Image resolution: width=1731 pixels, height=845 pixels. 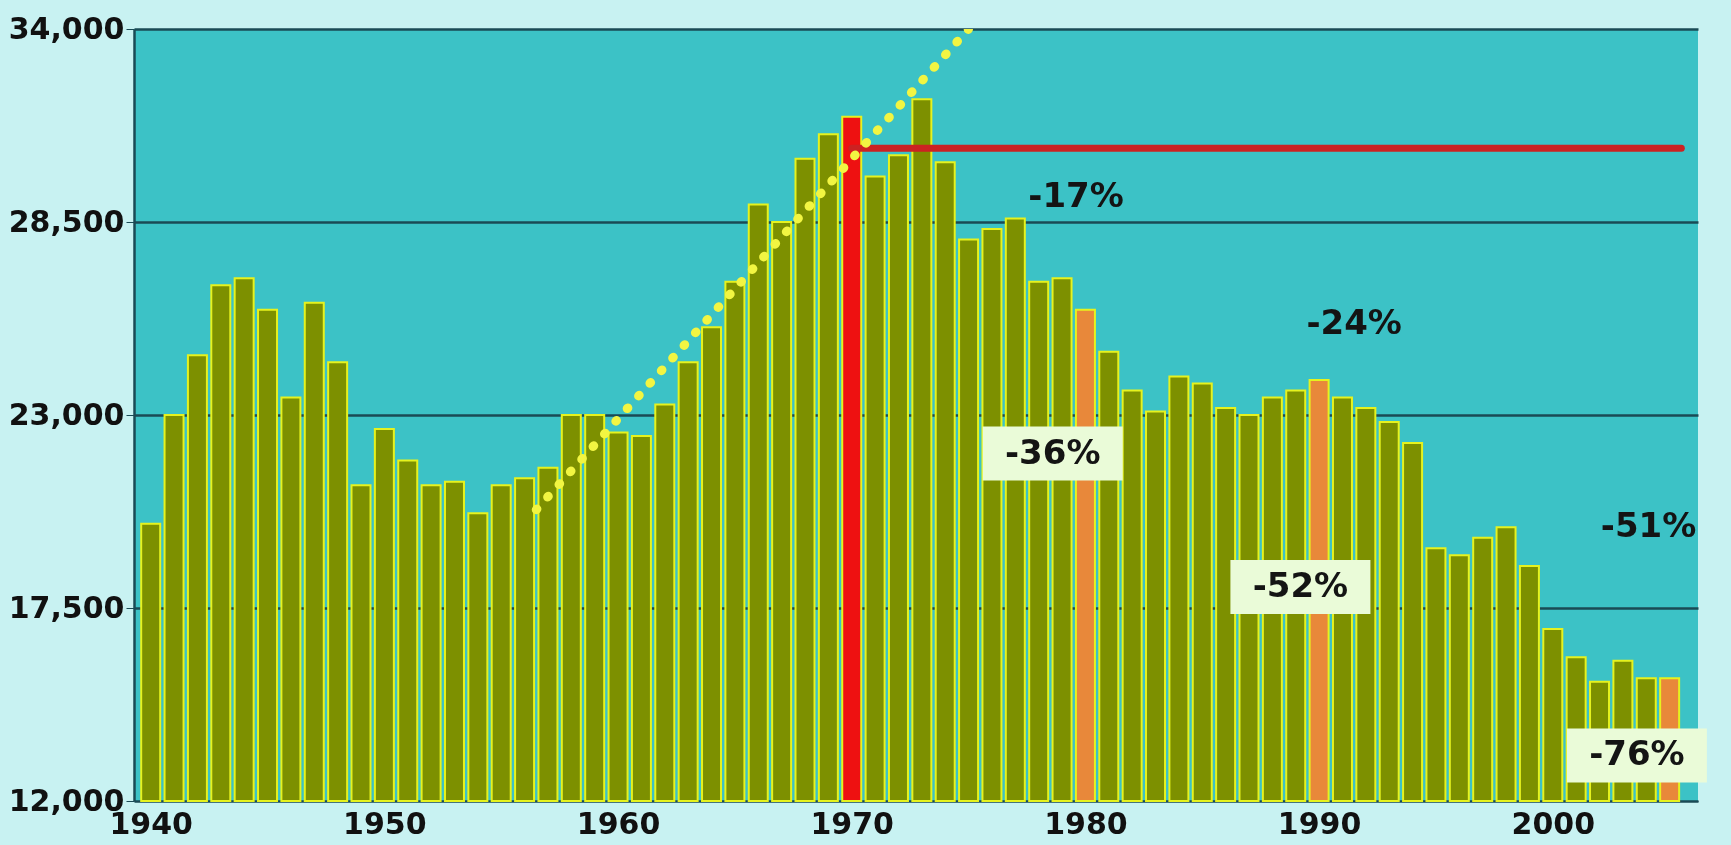 What do you see at coordinates (66, 414) in the screenshot?
I see `y-tick-label: 23,000` at bounding box center [66, 414].